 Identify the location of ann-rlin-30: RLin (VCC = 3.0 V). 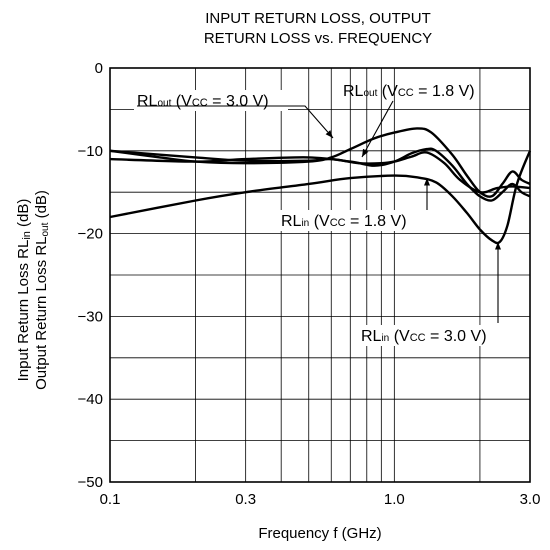
(435, 294).